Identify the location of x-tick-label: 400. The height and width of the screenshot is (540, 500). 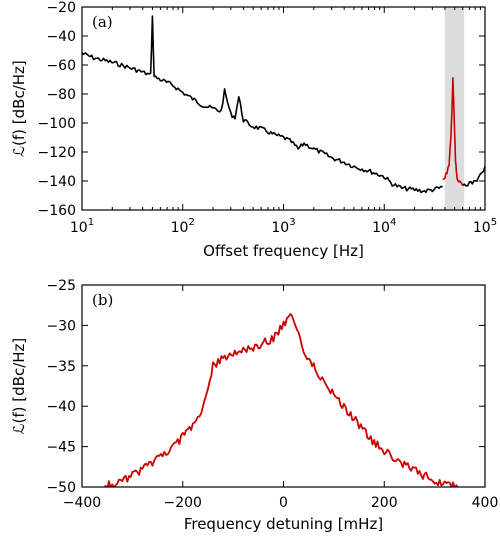
(485, 503).